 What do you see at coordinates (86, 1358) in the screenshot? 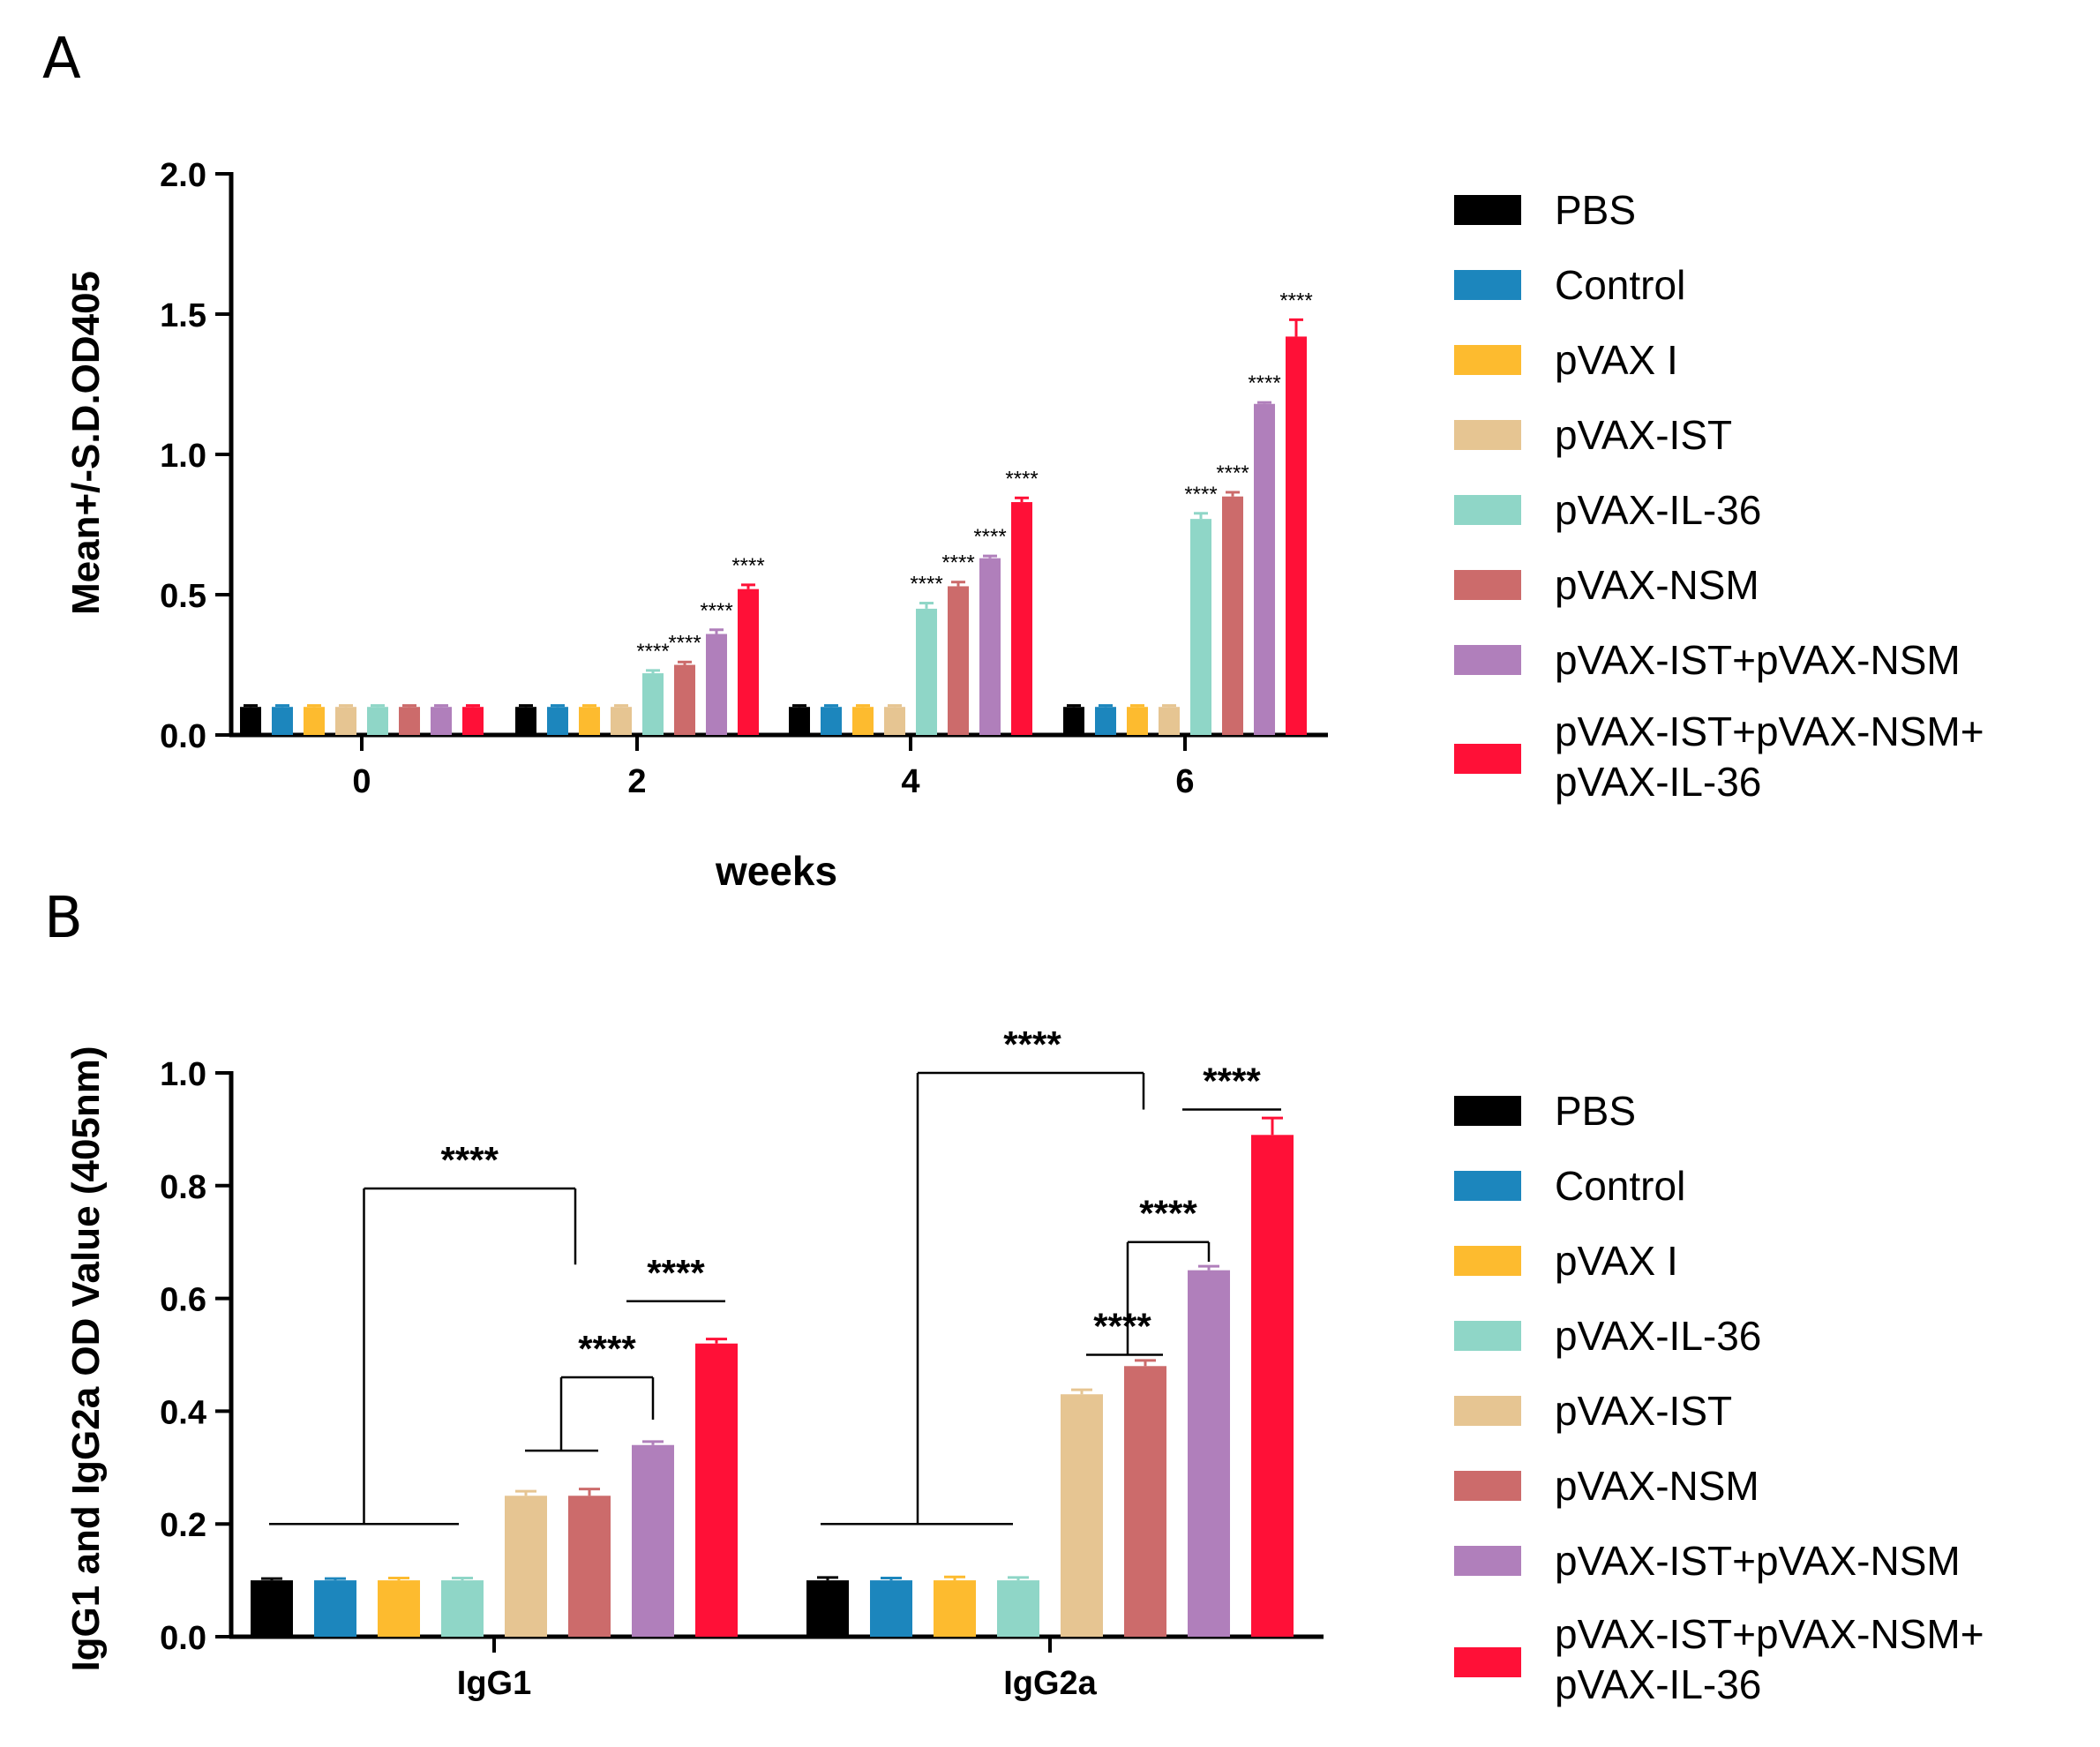
I see `panel-b-y-axis-title: IgG1 and IgG2a OD Value (405nm)` at bounding box center [86, 1358].